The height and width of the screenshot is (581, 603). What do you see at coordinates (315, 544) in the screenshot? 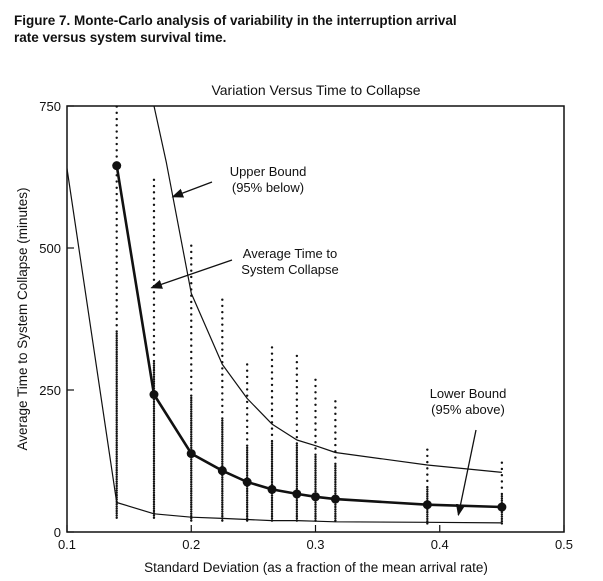
I see `x-tick-label: 0.3` at bounding box center [315, 544].